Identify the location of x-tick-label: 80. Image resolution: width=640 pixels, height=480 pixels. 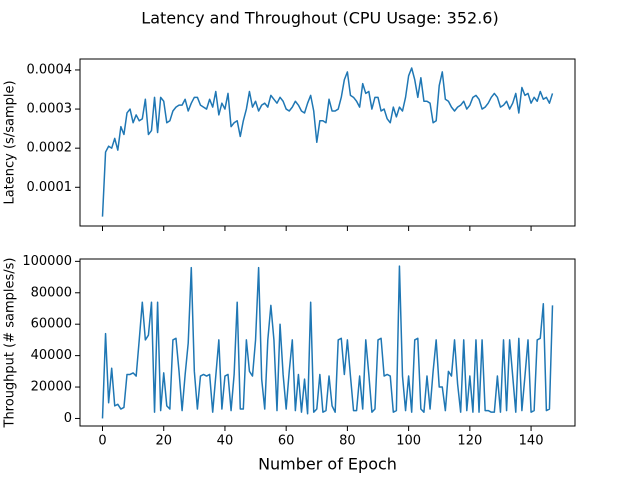
(347, 441).